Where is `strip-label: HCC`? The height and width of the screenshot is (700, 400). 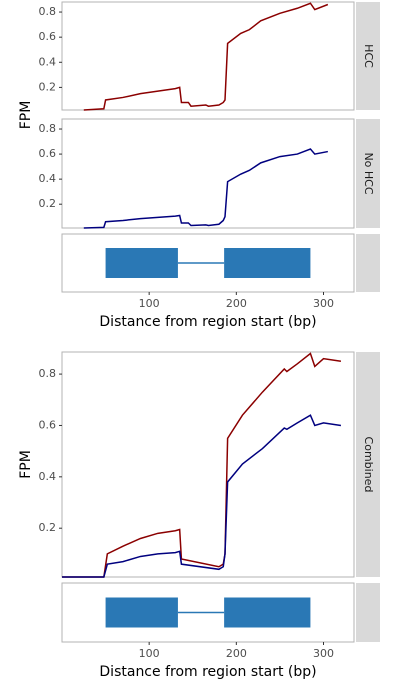 strip-label: HCC is located at coordinates (368, 56).